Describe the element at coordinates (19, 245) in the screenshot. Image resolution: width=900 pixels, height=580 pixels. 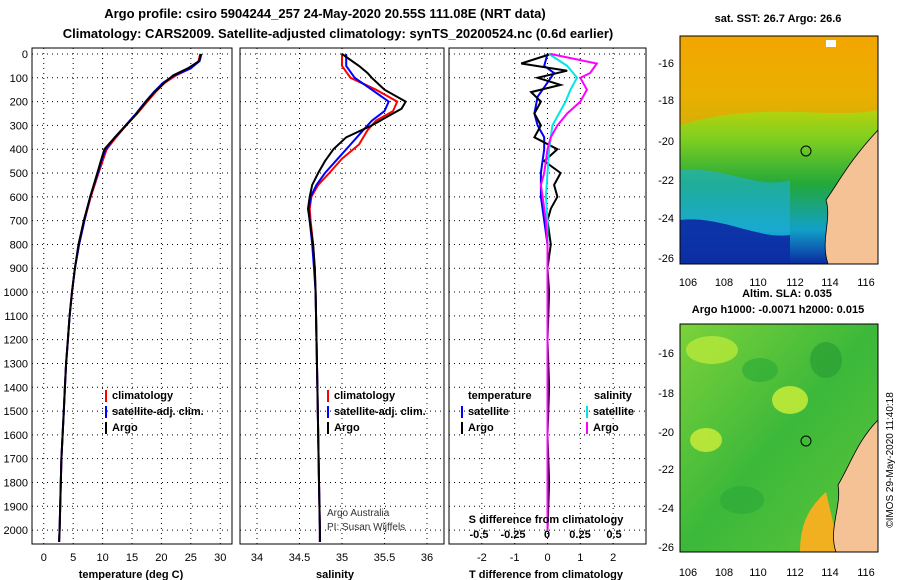
I see `depth-tick-label: 800` at that location.